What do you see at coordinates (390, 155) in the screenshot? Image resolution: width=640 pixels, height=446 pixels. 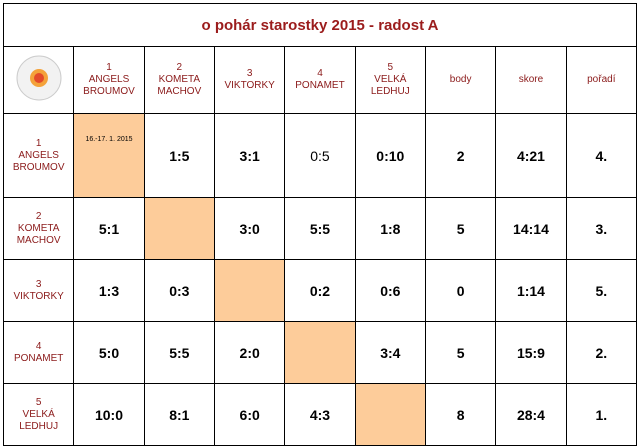 I see `score-cell: 0:10` at bounding box center [390, 155].